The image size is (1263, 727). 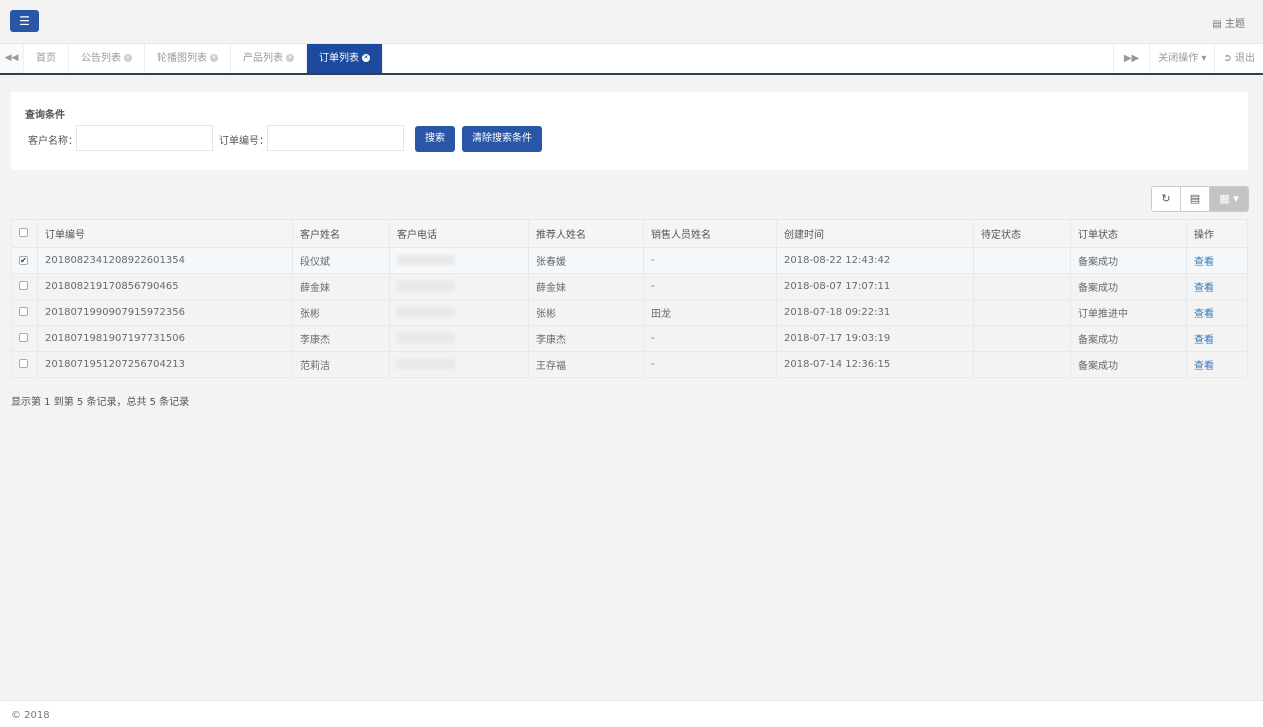 What do you see at coordinates (710, 233) in the screenshot?
I see `column-header: 销售人员姓名` at bounding box center [710, 233].